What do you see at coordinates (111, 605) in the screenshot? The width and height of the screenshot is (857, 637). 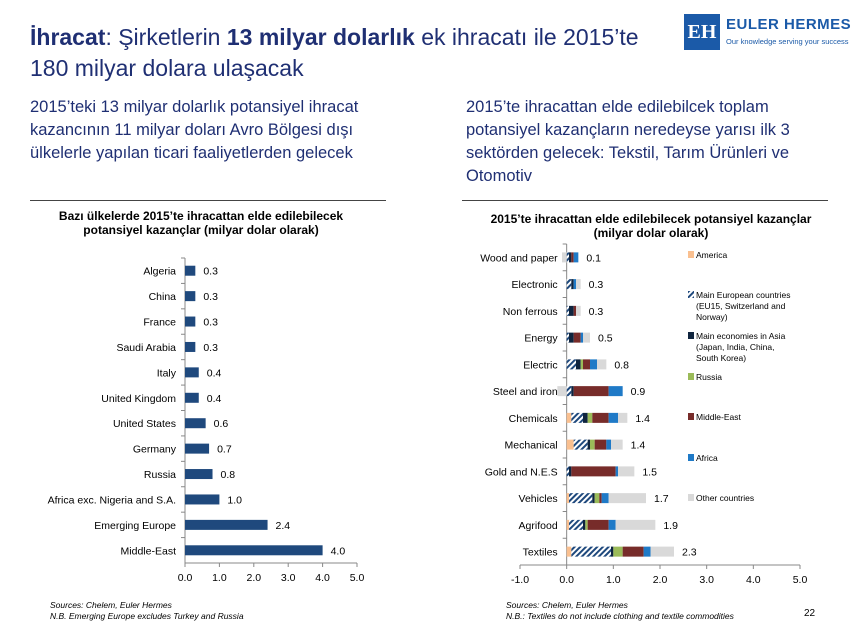 I see `left-source: Sources: Chelem, Euler Hermes` at bounding box center [111, 605].